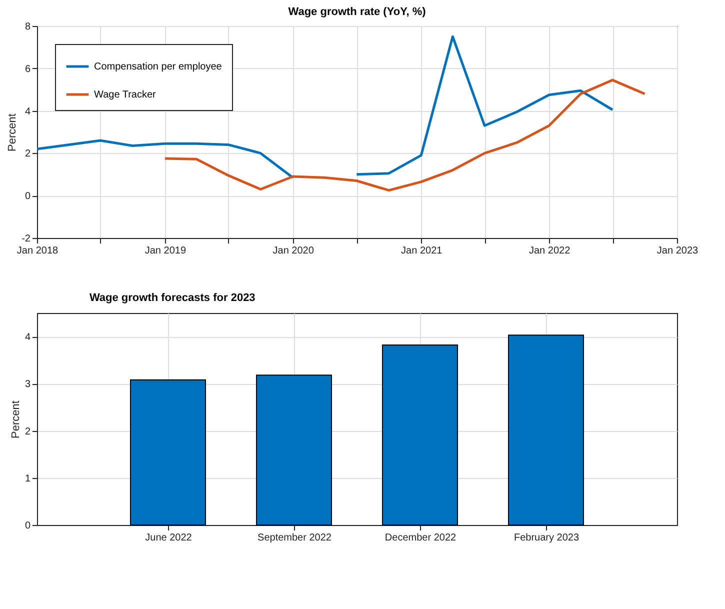 The height and width of the screenshot is (609, 725). Describe the element at coordinates (295, 538) in the screenshot. I see `x-tick-label: September 2022` at that location.